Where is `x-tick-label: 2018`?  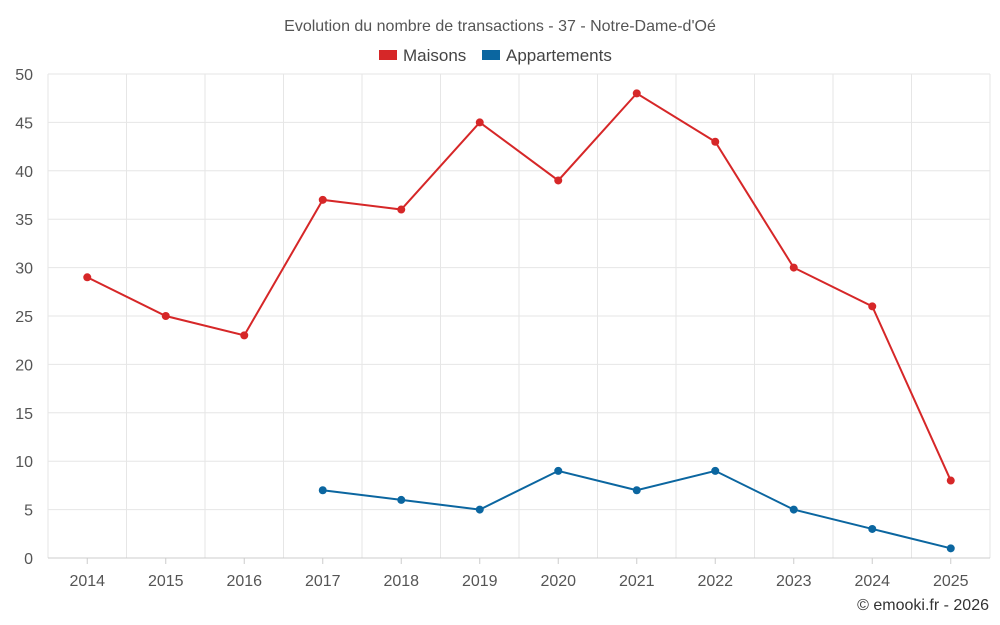
x-tick-label: 2018 is located at coordinates (401, 581).